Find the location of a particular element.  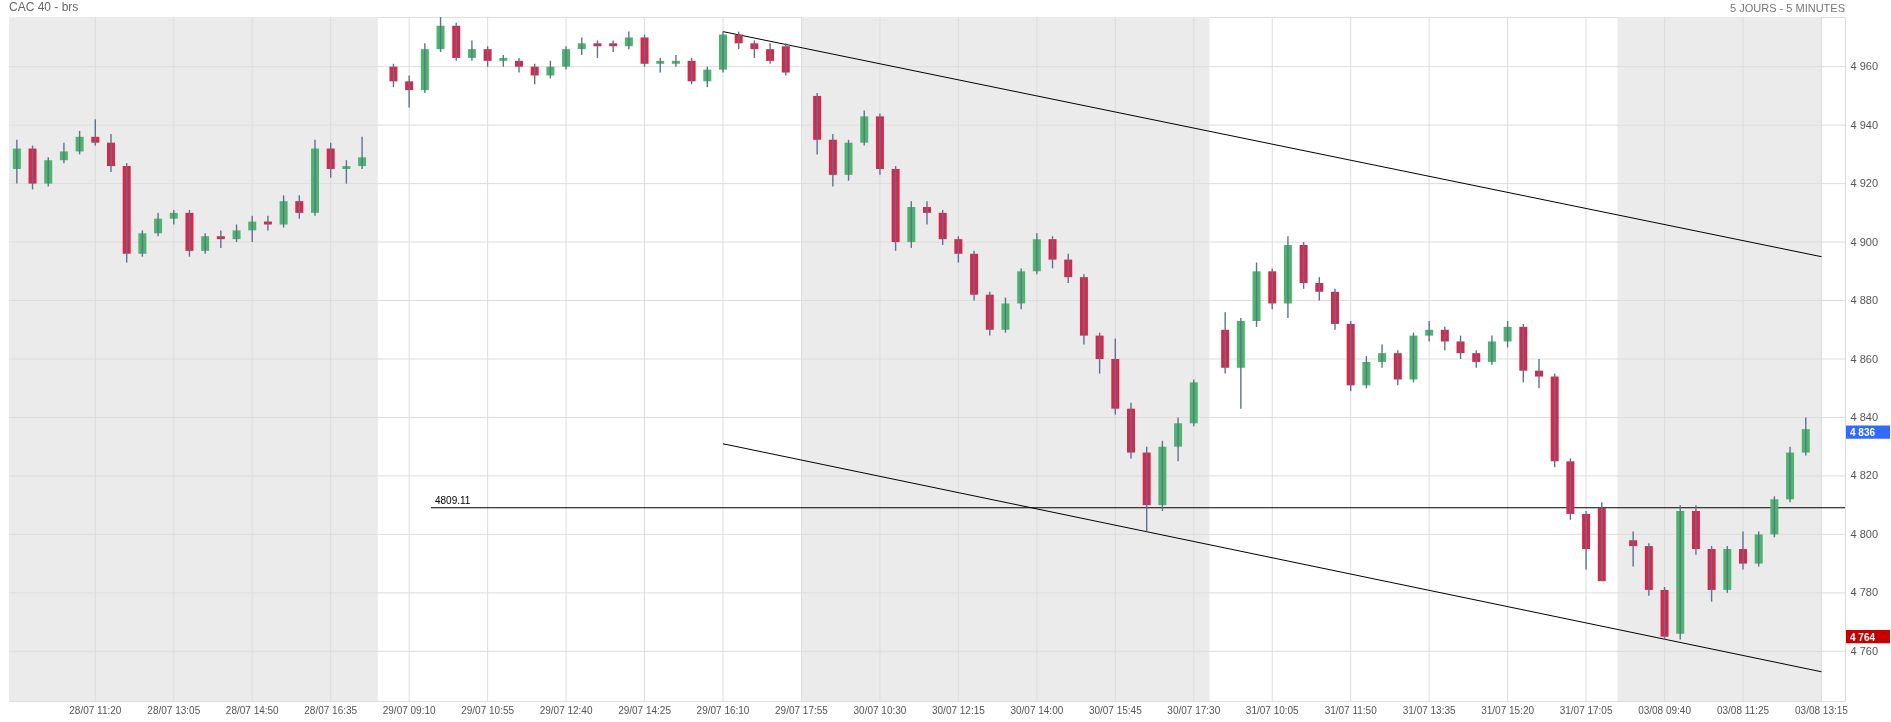

x-tick-label: 31/07 13:35 is located at coordinates (1429, 710).